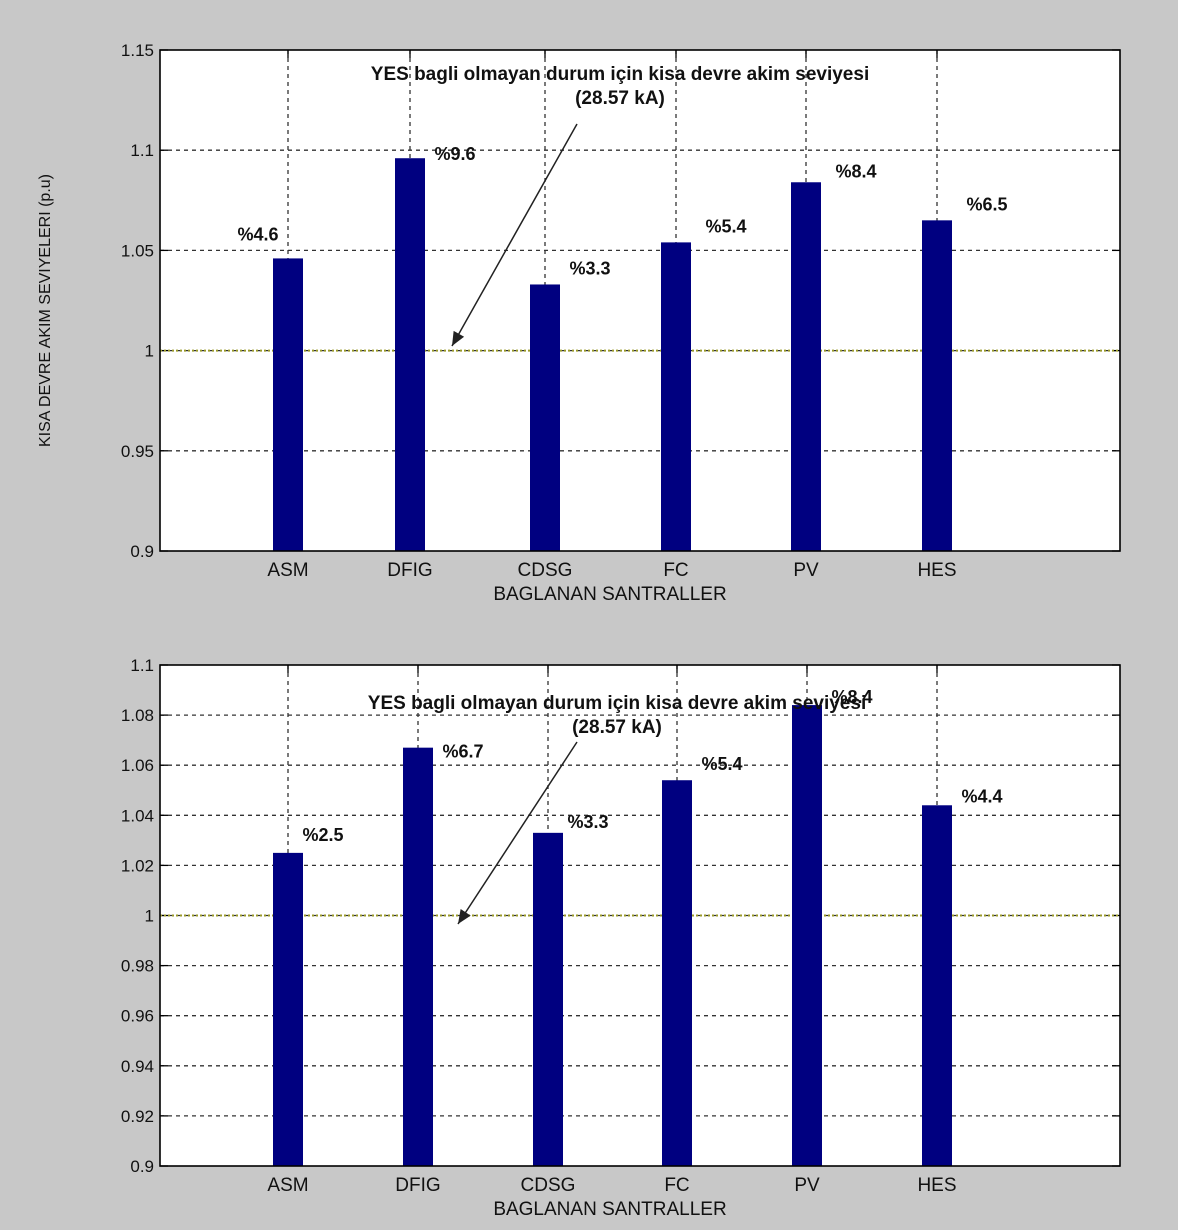  What do you see at coordinates (137, 451) in the screenshot?
I see `y-tick-label: 0.95` at bounding box center [137, 451].